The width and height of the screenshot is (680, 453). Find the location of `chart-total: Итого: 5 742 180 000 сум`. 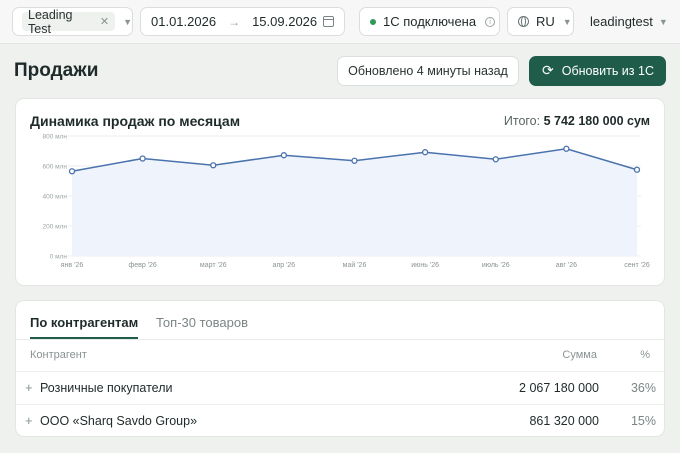

chart-total: Итого: 5 742 180 000 сум is located at coordinates (577, 121).